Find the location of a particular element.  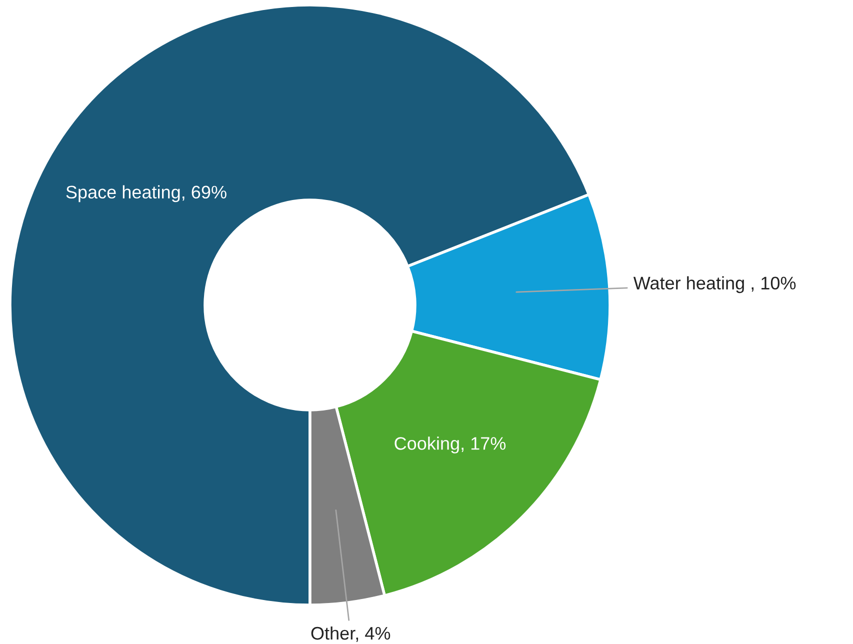

slice-label: Other, 4% is located at coordinates (350, 634).